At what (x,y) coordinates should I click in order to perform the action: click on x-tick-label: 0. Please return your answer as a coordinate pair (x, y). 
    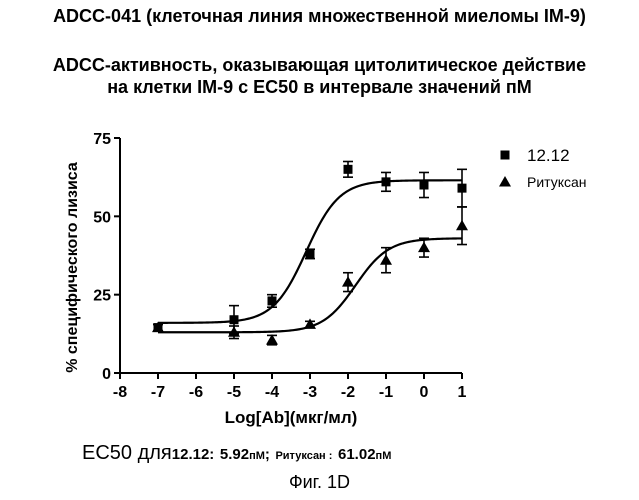
    Looking at the image, I should click on (424, 392).